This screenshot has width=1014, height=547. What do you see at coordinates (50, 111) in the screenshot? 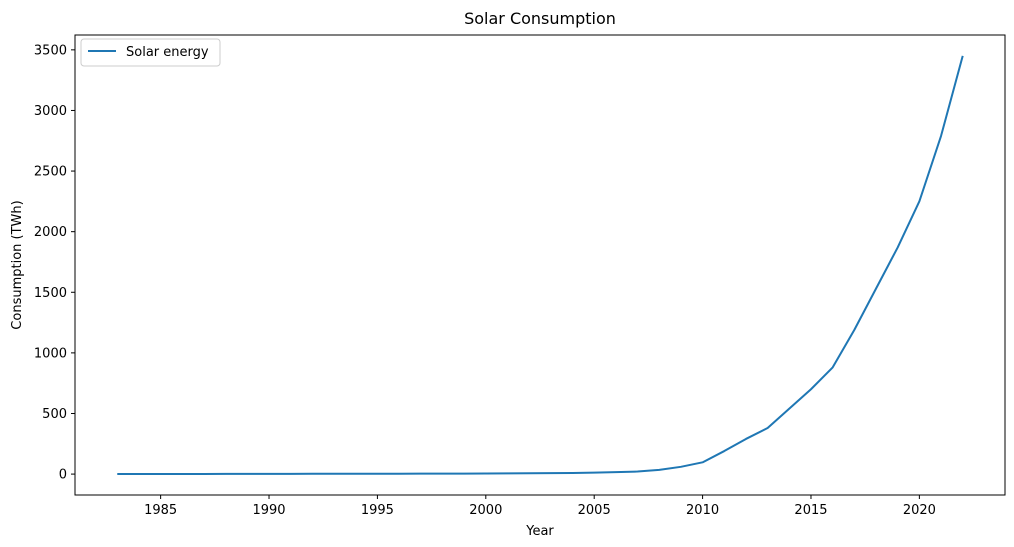
I see `y-tick-label: 3000` at bounding box center [50, 111].